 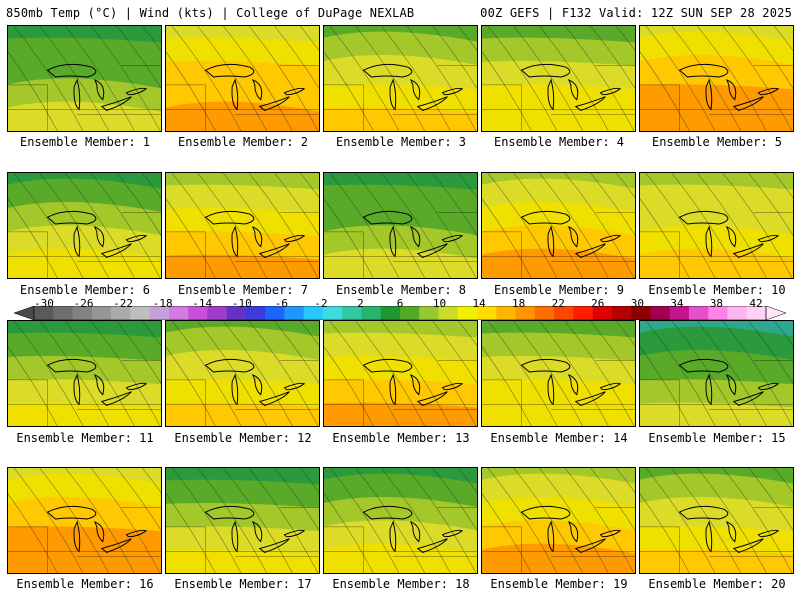 What do you see at coordinates (85, 584) in the screenshot?
I see `member-label: Ensemble Member: 16` at bounding box center [85, 584].